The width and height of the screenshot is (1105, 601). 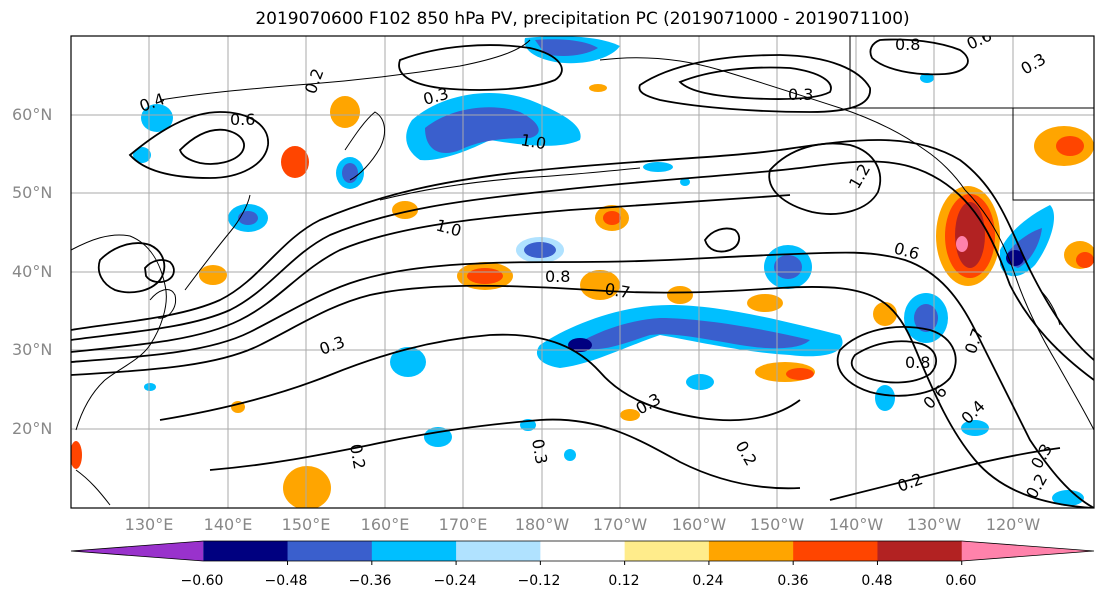 I want to click on border-canada, so click(x=971, y=118).